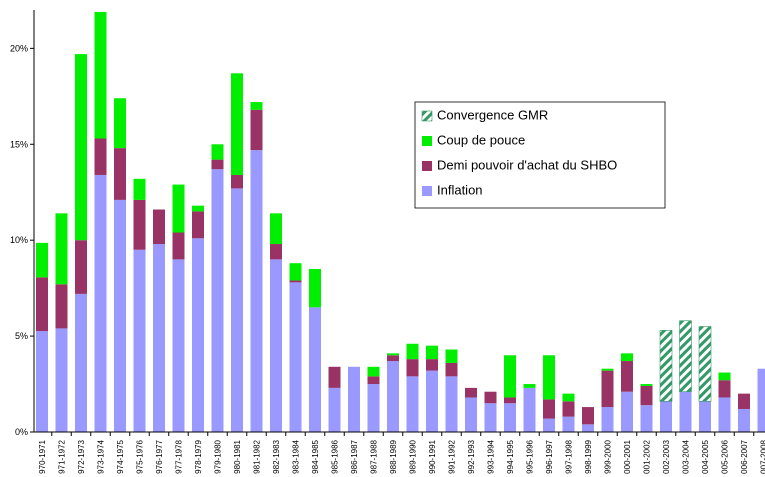  What do you see at coordinates (762, 456) in the screenshot?
I see `x-tick-label: 007-2008` at bounding box center [762, 456].